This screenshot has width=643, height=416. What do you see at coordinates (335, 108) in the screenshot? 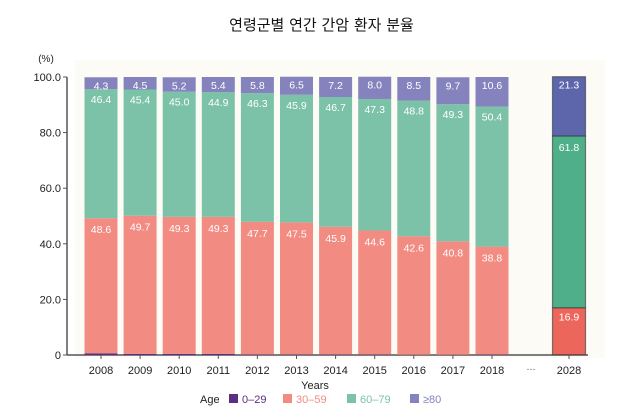
I see `data-label: 46.7` at bounding box center [335, 108].